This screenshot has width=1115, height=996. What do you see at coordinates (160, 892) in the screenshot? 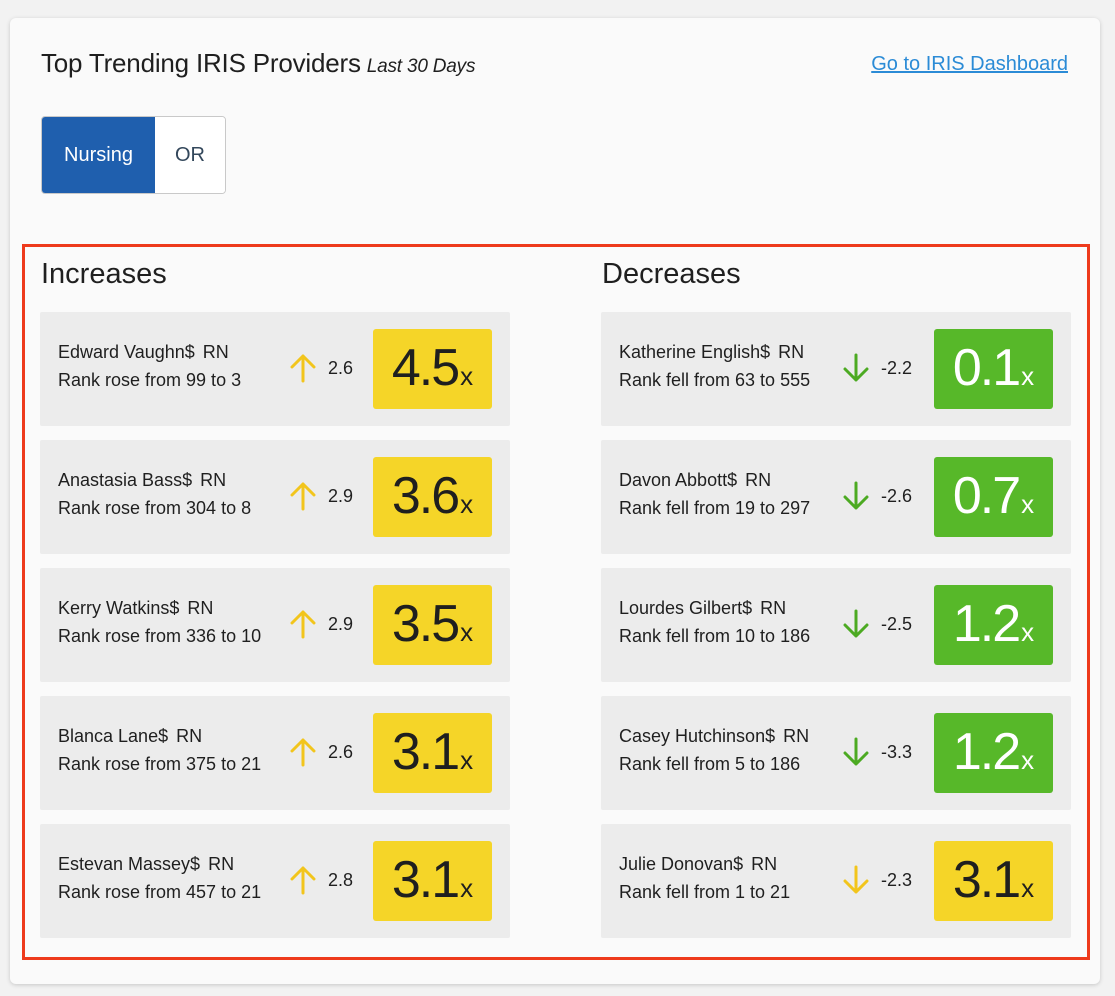
I see `rank-change-text: Rank rose from 457 to 21` at bounding box center [160, 892].